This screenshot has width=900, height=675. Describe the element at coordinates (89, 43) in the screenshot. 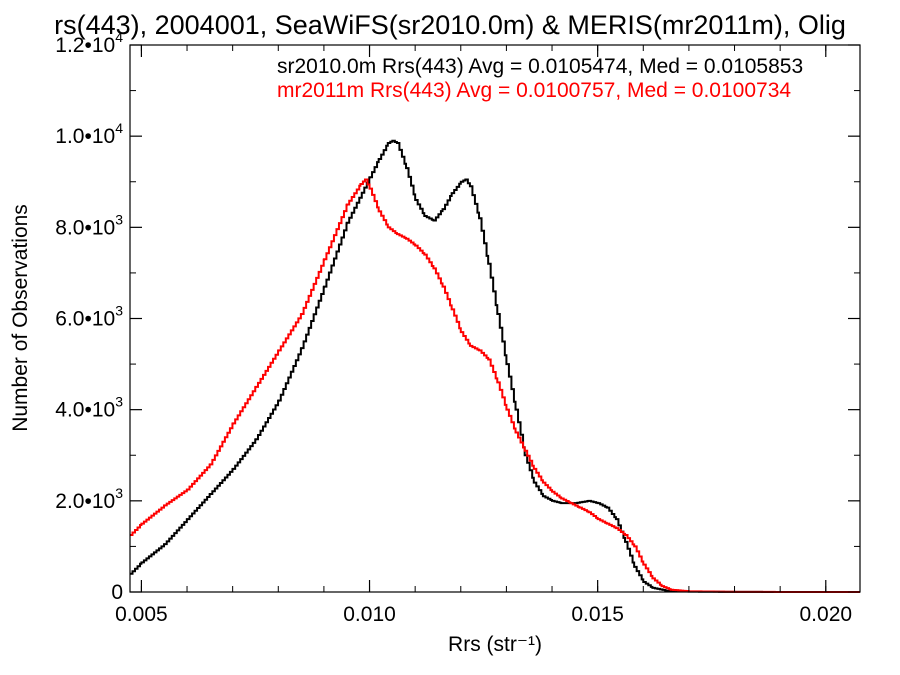

I see `y-tick-label: 1.2•104` at that location.